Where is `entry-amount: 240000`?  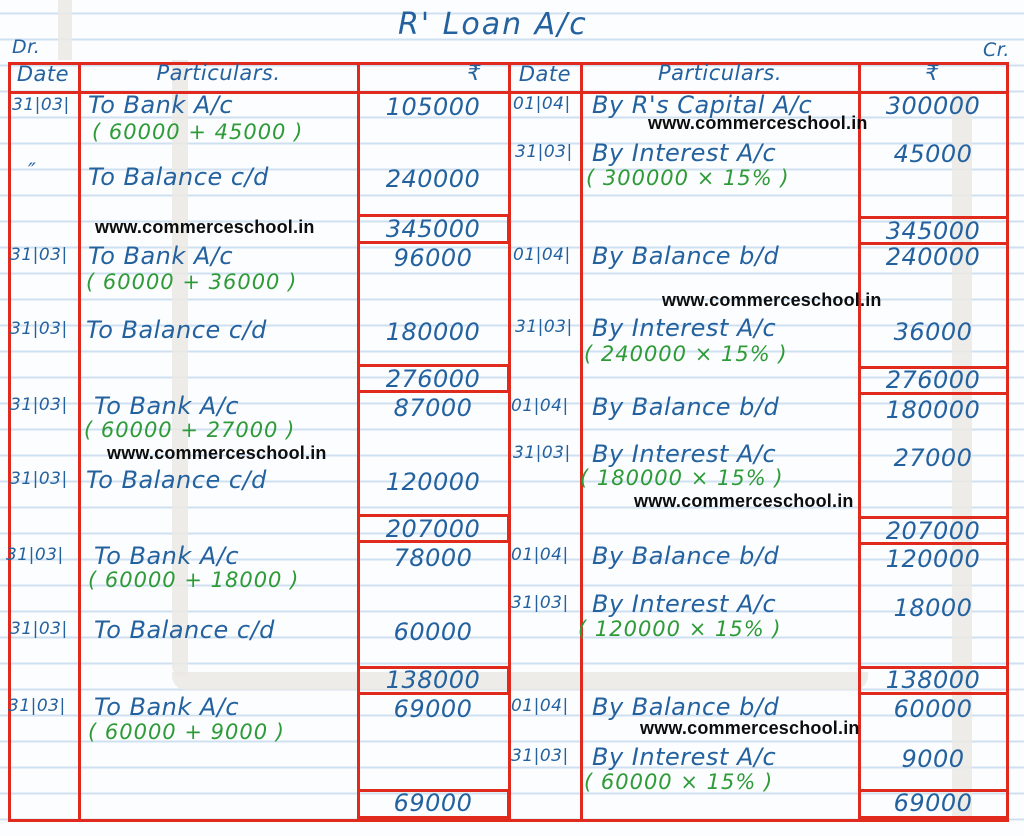 entry-amount: 240000 is located at coordinates (933, 257).